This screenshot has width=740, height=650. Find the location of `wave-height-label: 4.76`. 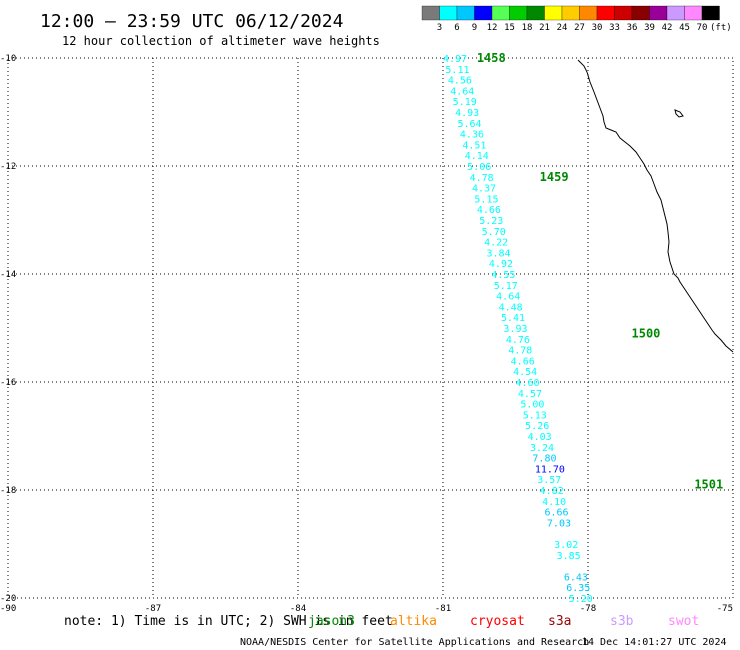

wave-height-label: 4.76 is located at coordinates (518, 340).